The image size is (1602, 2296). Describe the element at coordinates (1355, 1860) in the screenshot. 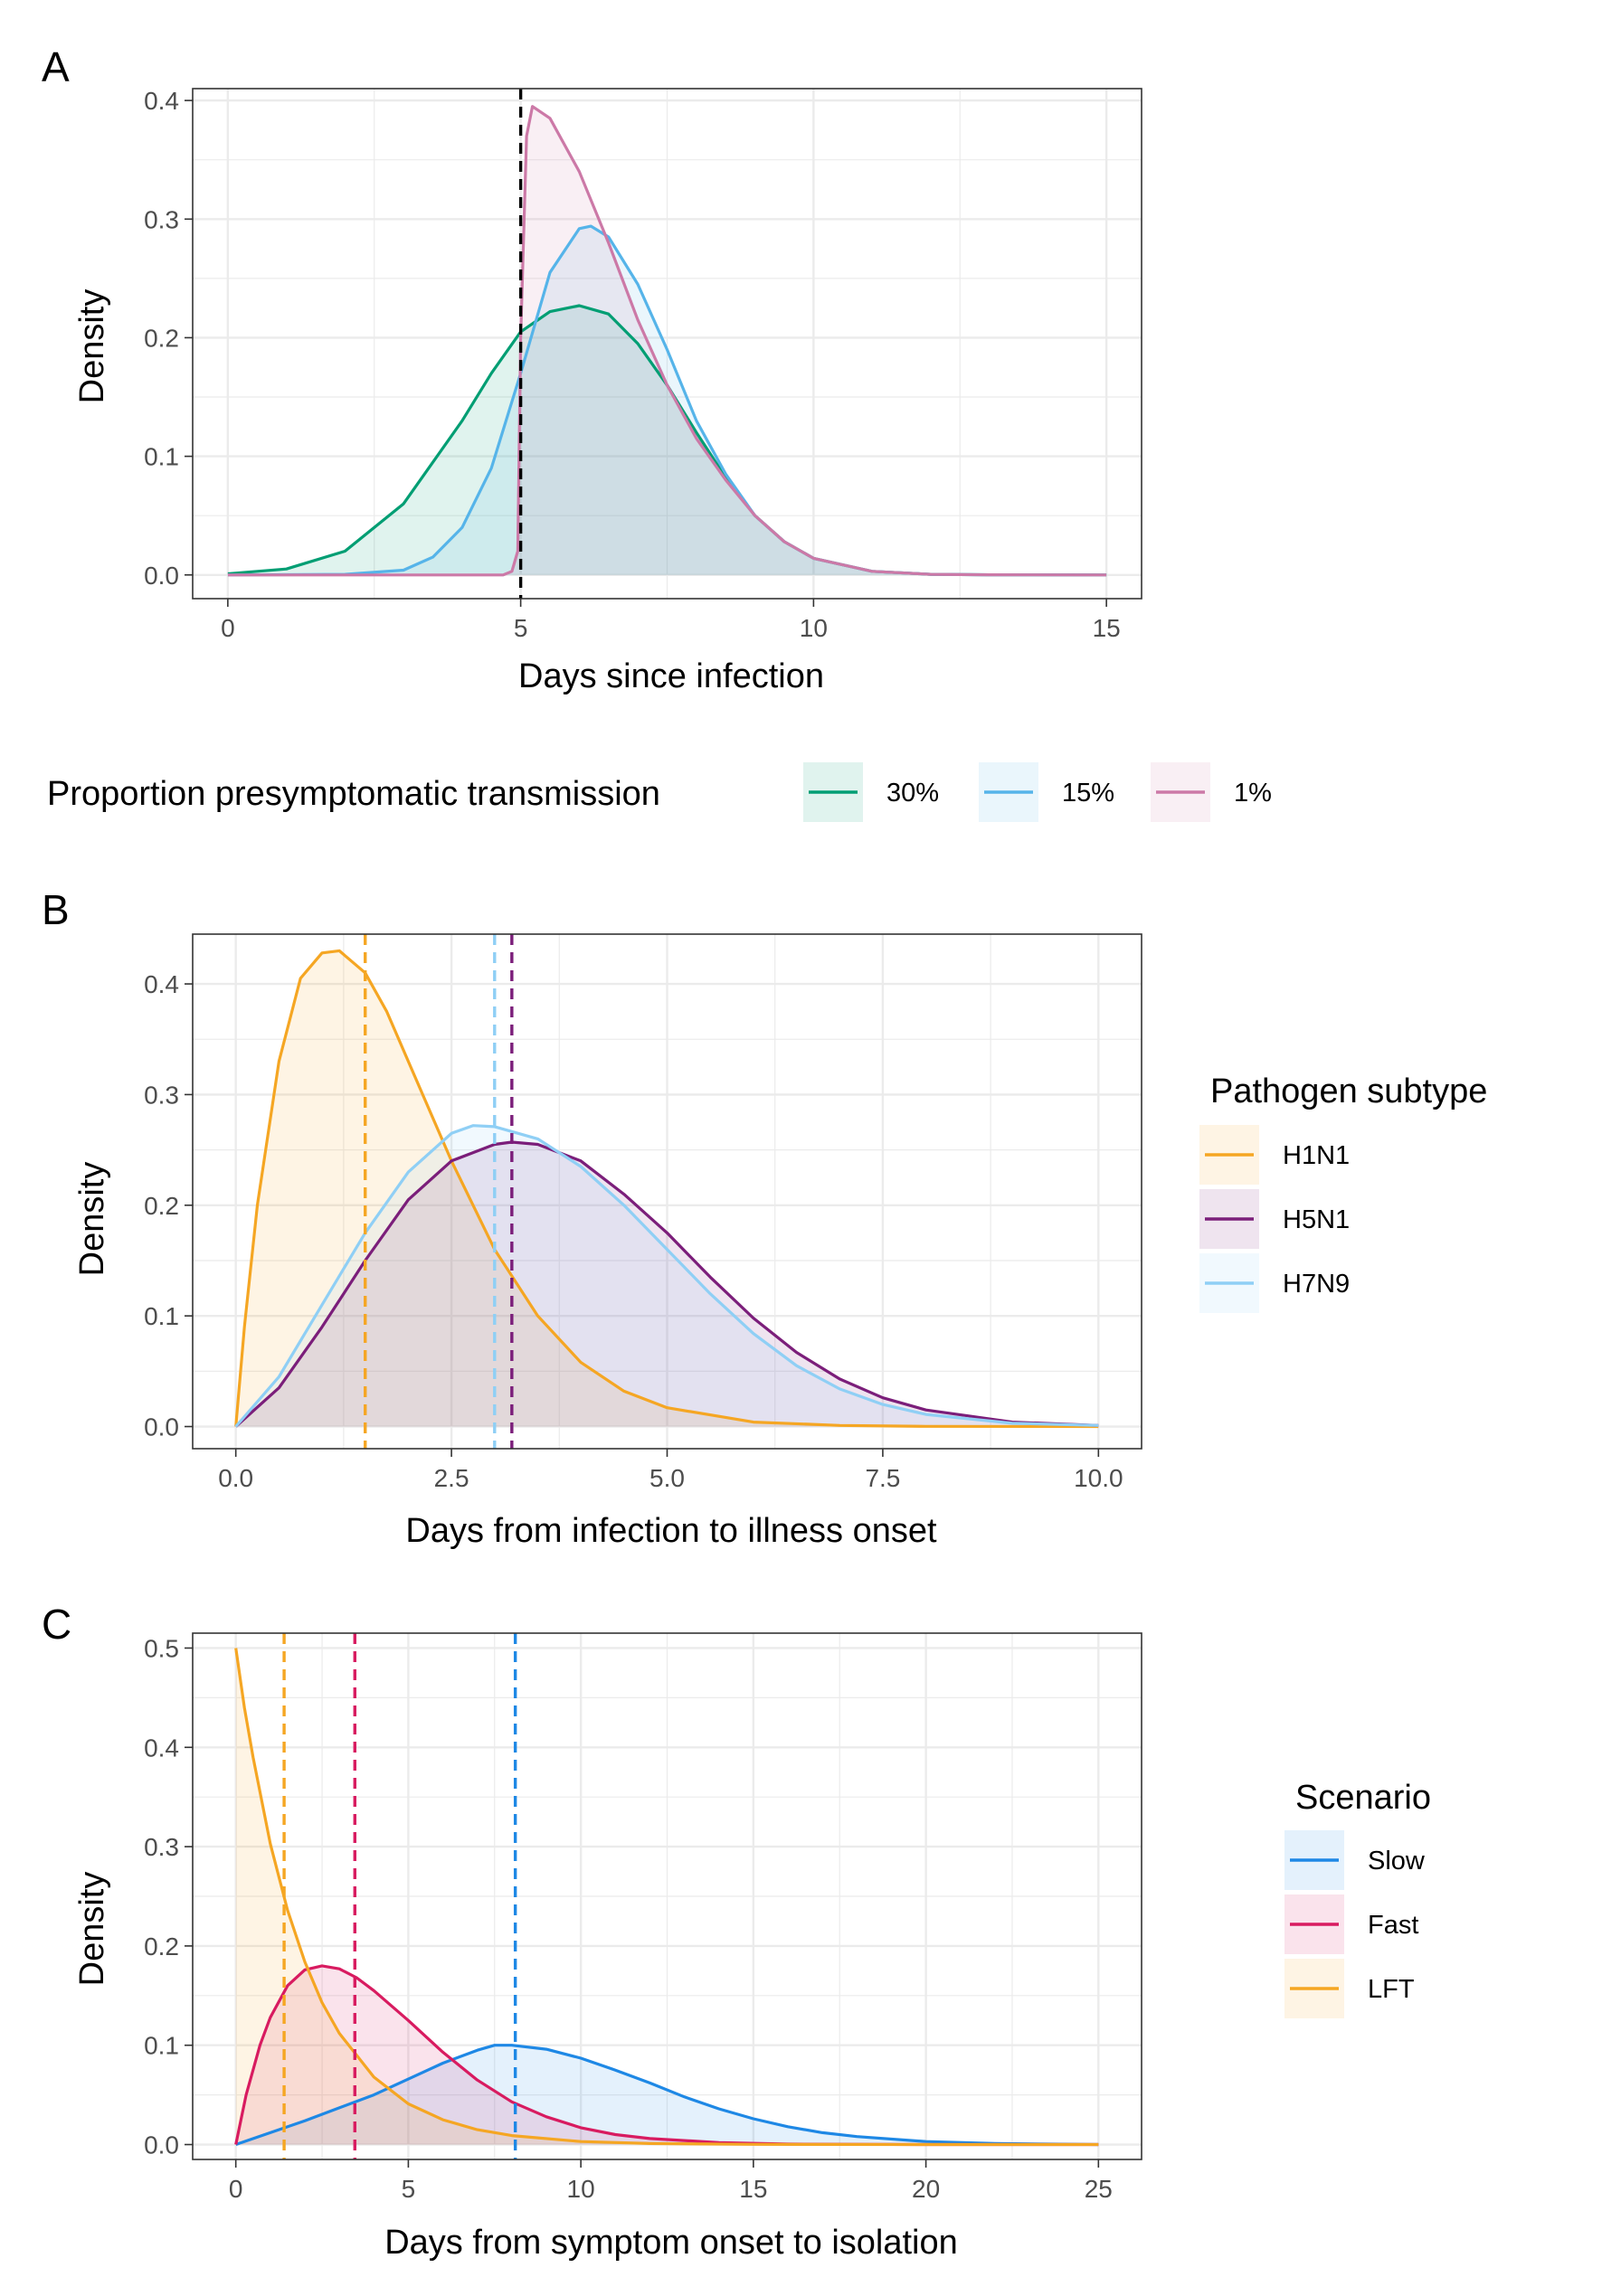

I see `legend-item-c-Slow: Slow` at that location.